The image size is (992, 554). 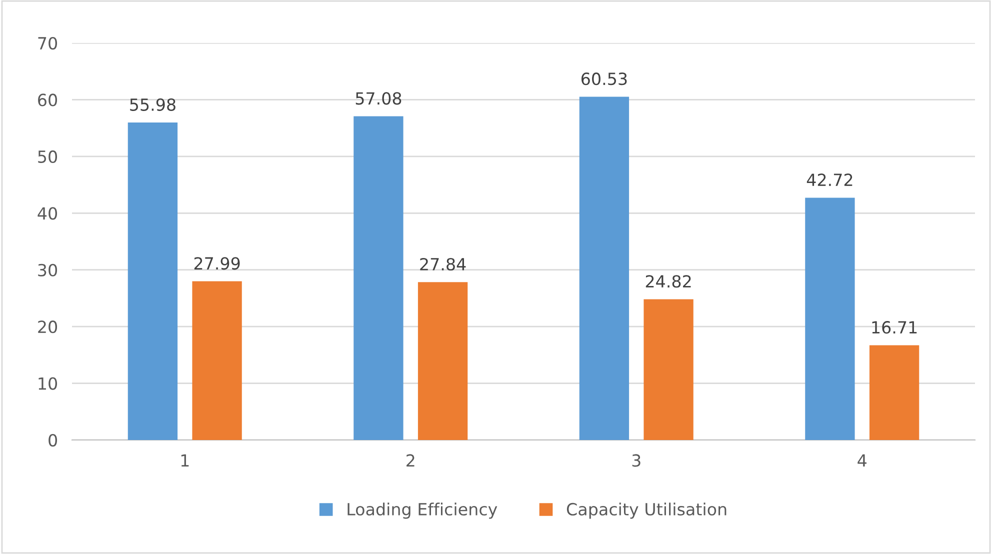 I want to click on legend-label: Capacity Utilisation, so click(x=646, y=510).